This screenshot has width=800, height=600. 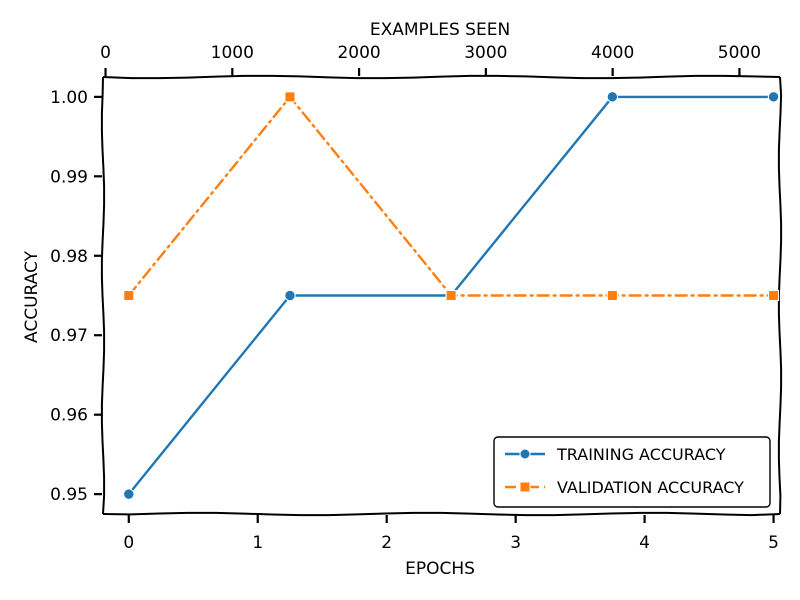 I want to click on legend-box, so click(x=632, y=472).